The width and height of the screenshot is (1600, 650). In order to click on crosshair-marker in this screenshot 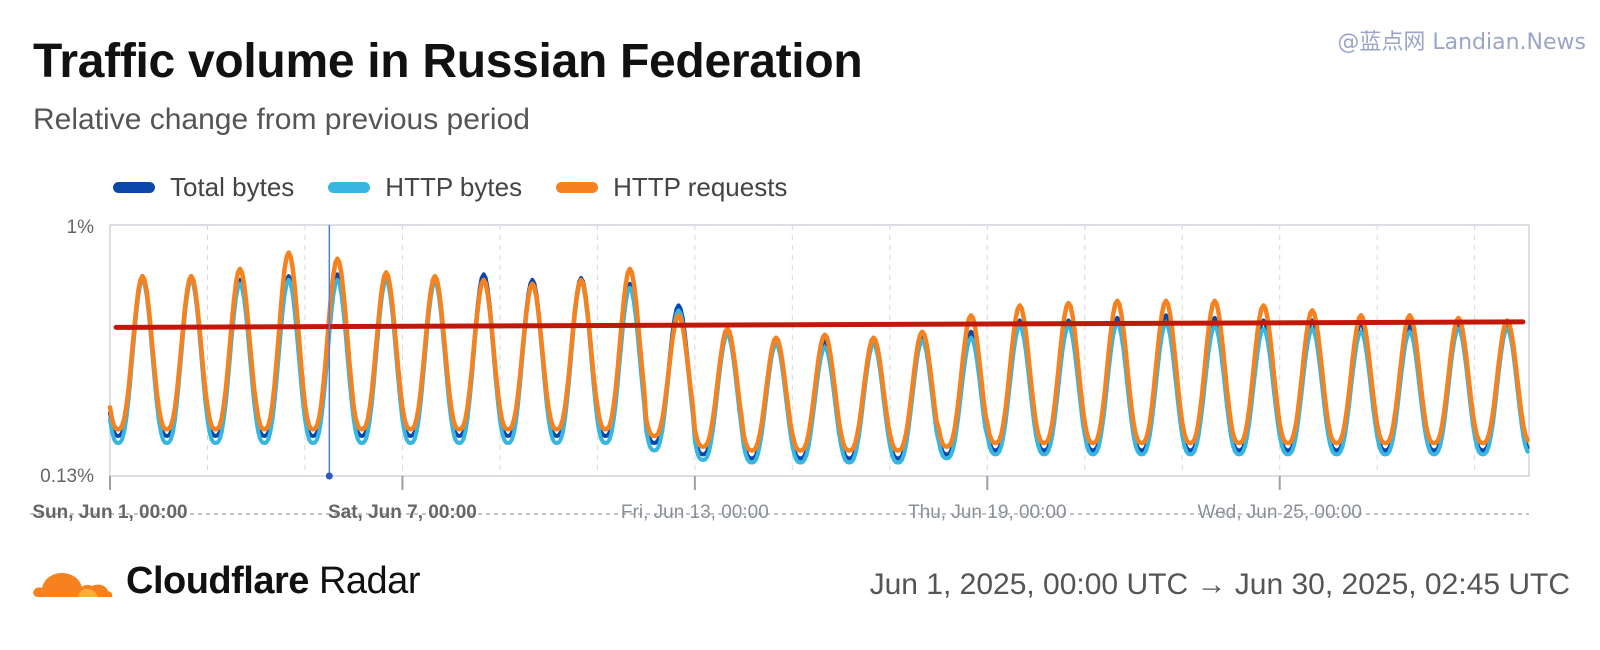, I will do `click(329, 476)`.